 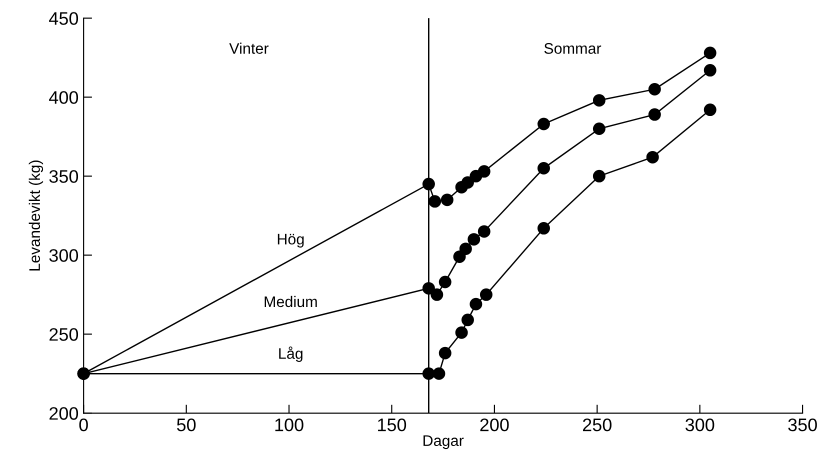 What do you see at coordinates (444, 442) in the screenshot?
I see `x-axis-title: Dagar` at bounding box center [444, 442].